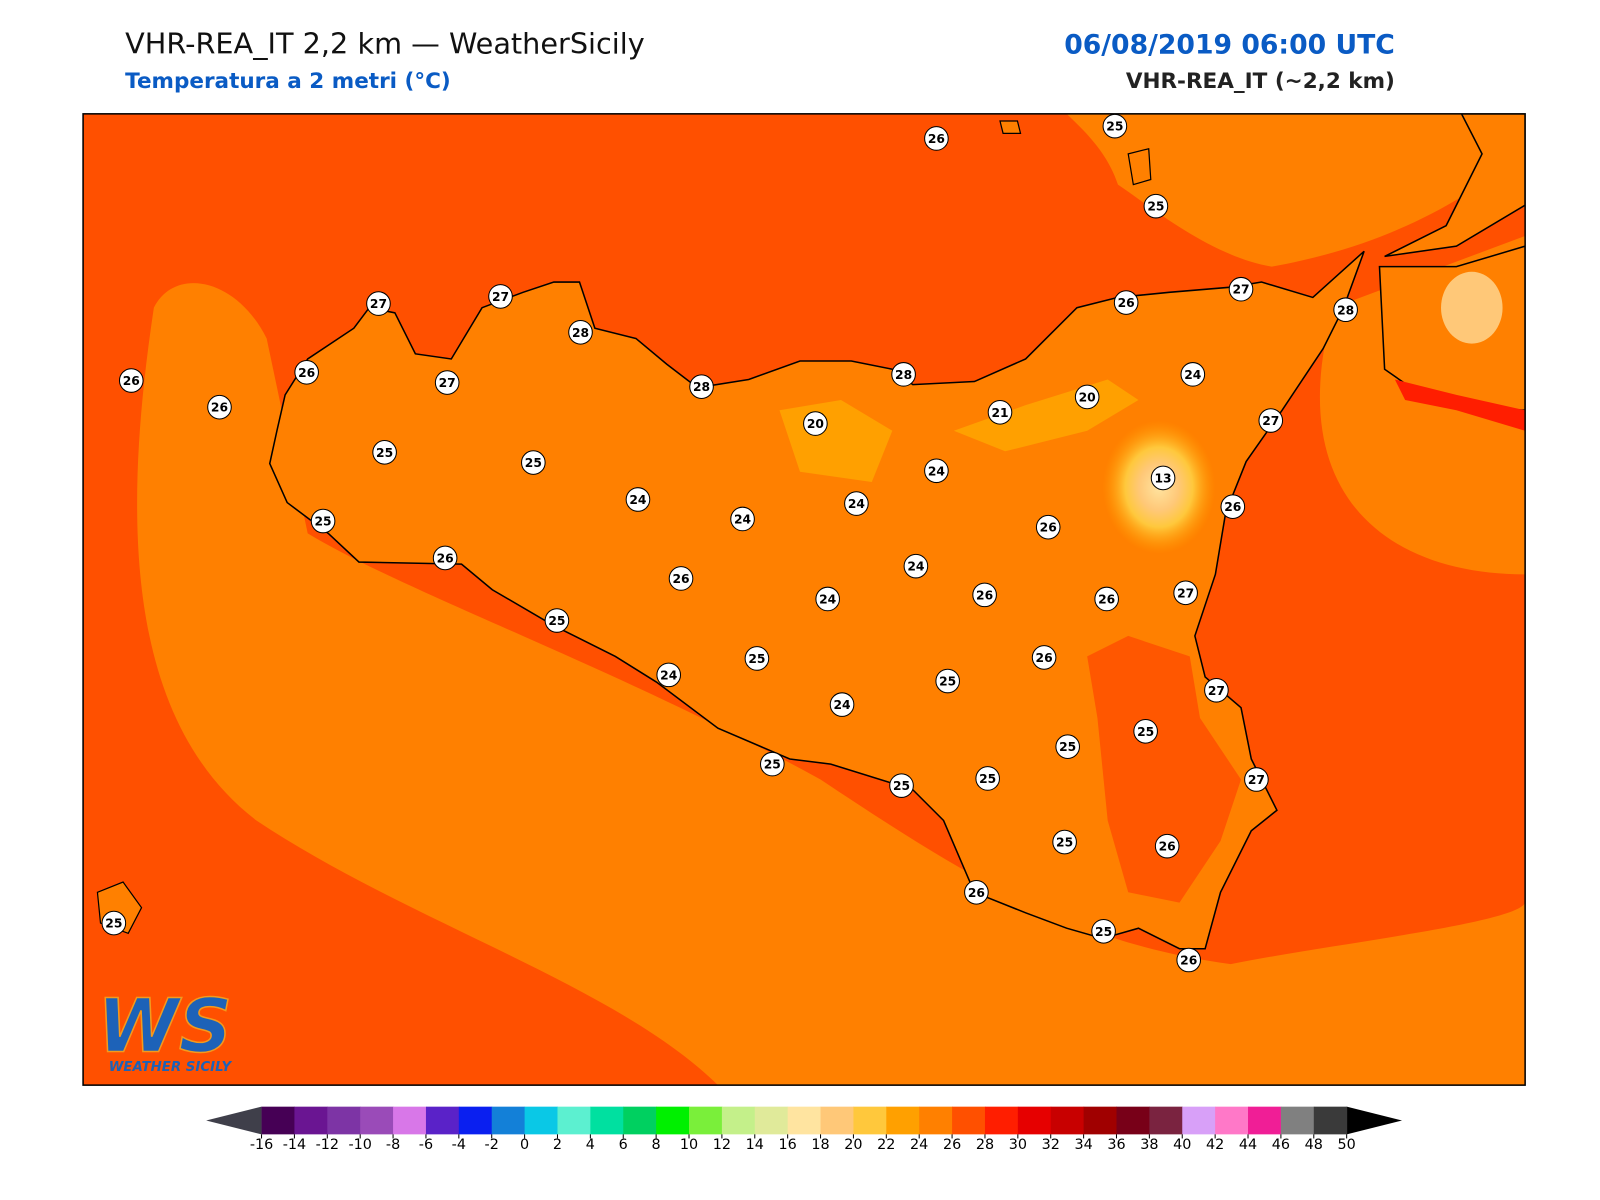 This screenshot has height=1200, width=1600. I want to click on colorbar-tick-label: 10, so click(689, 1145).